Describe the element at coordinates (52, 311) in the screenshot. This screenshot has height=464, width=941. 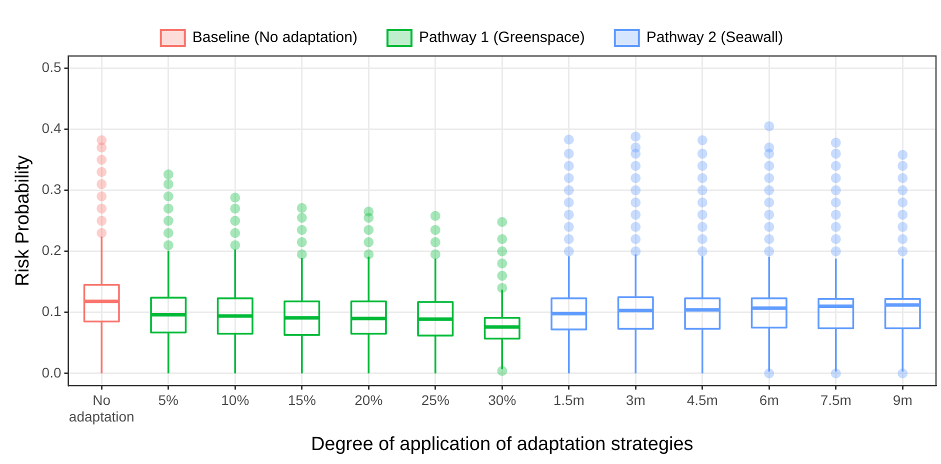
I see `y-tick-label: 0.1` at that location.